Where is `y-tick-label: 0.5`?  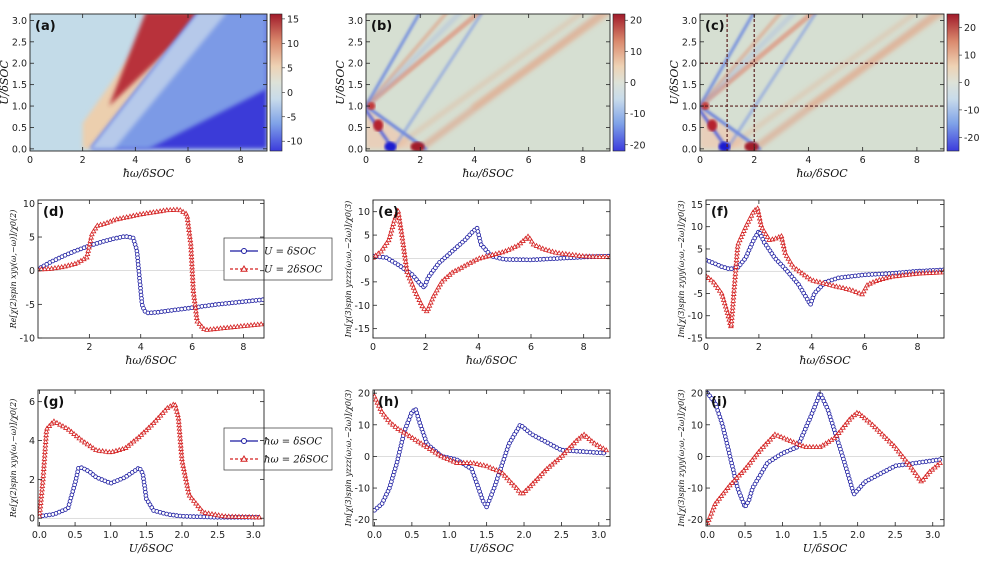
y-tick-label: 0.5 is located at coordinates (689, 128).